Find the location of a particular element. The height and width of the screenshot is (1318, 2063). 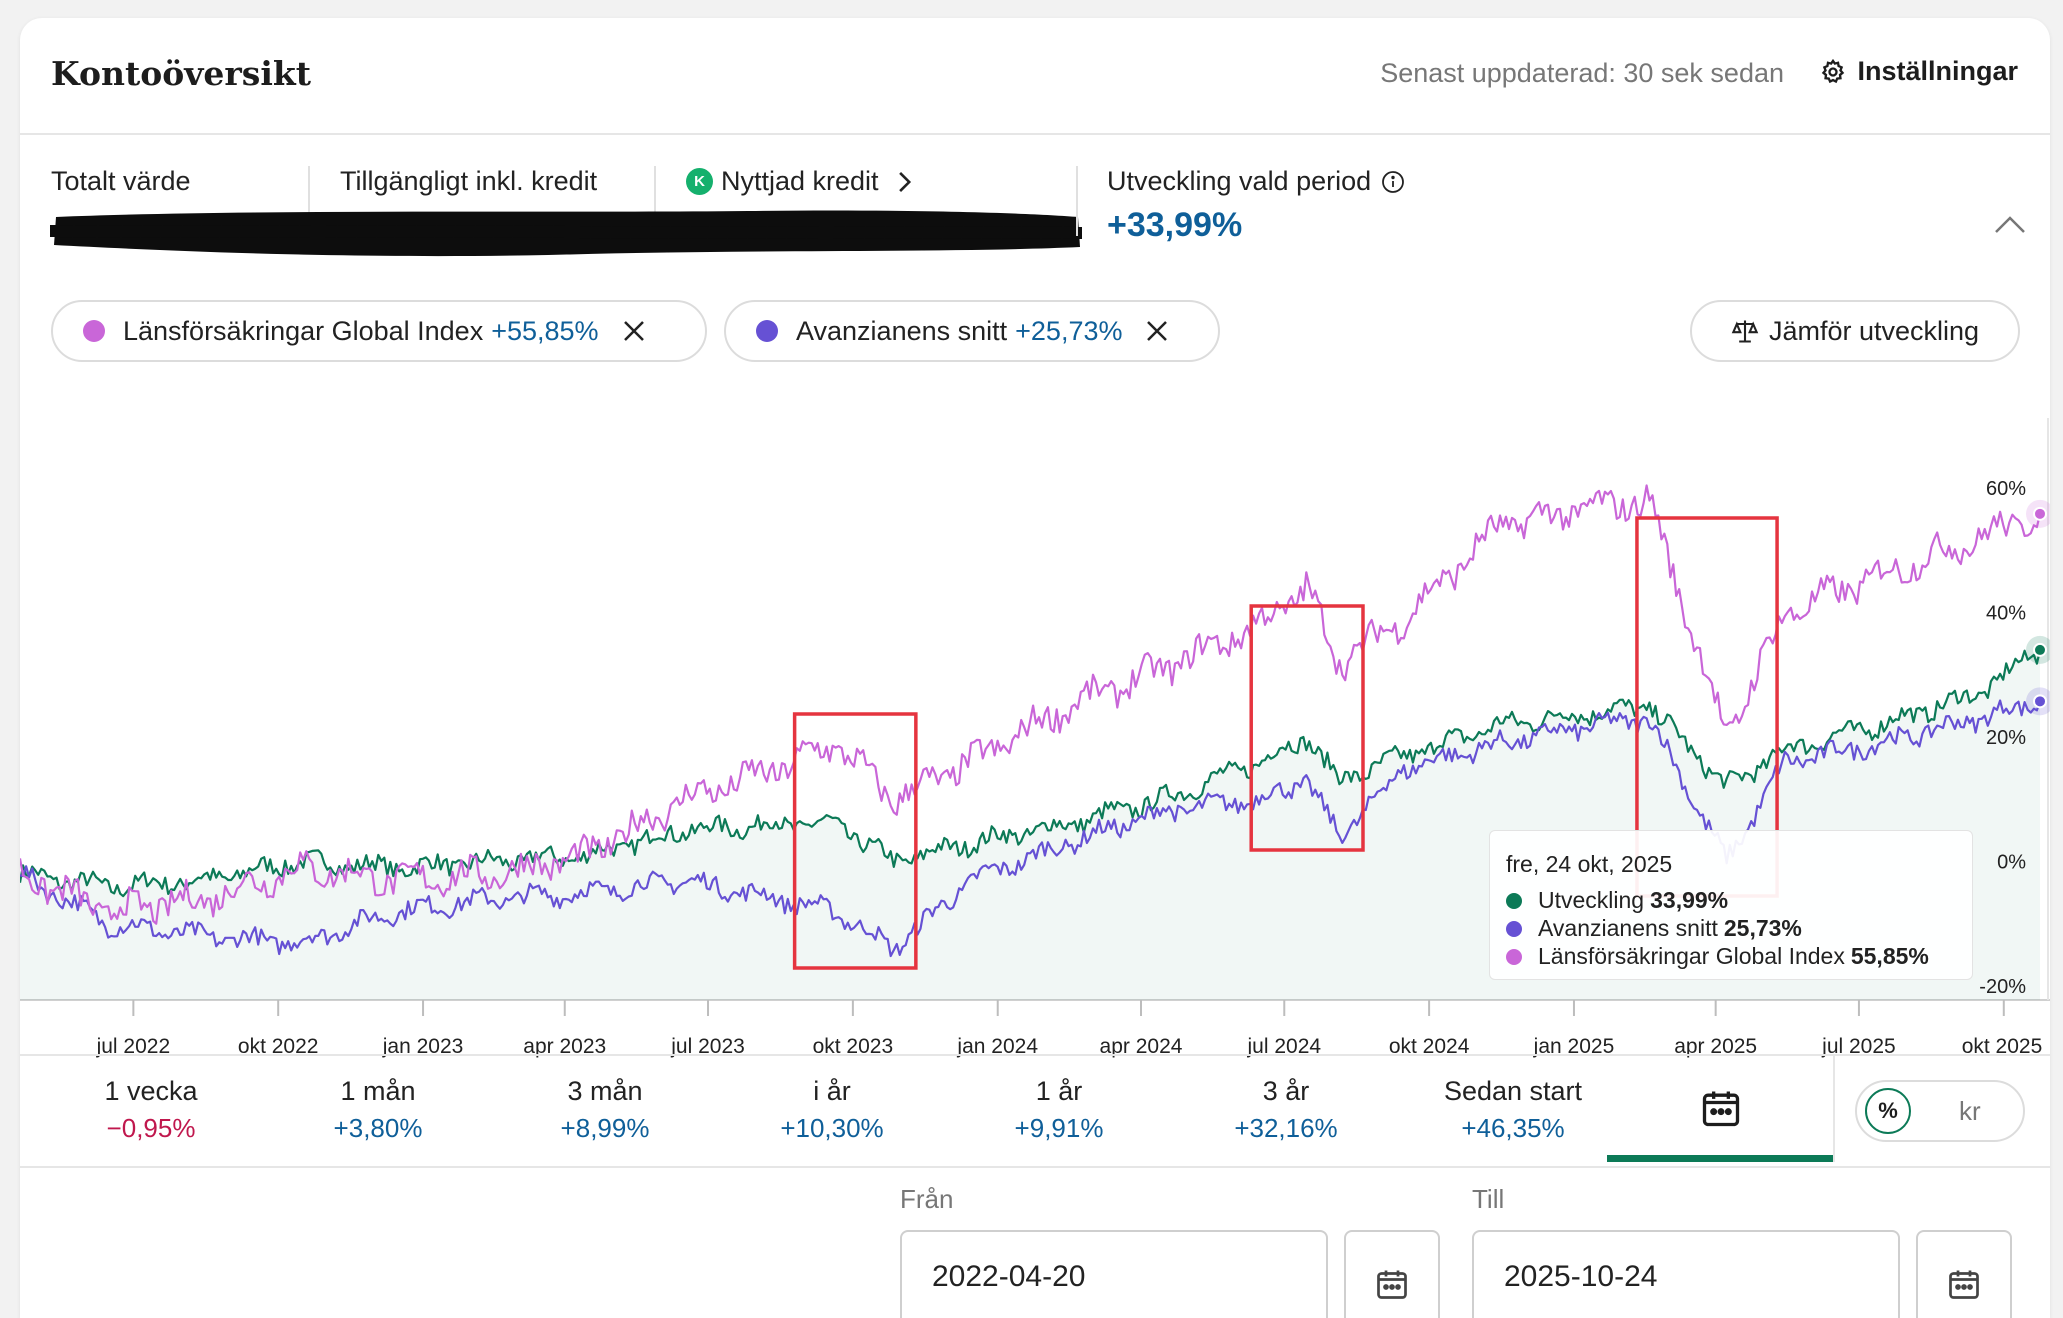

unit-toggle: % kr is located at coordinates (1940, 1111).